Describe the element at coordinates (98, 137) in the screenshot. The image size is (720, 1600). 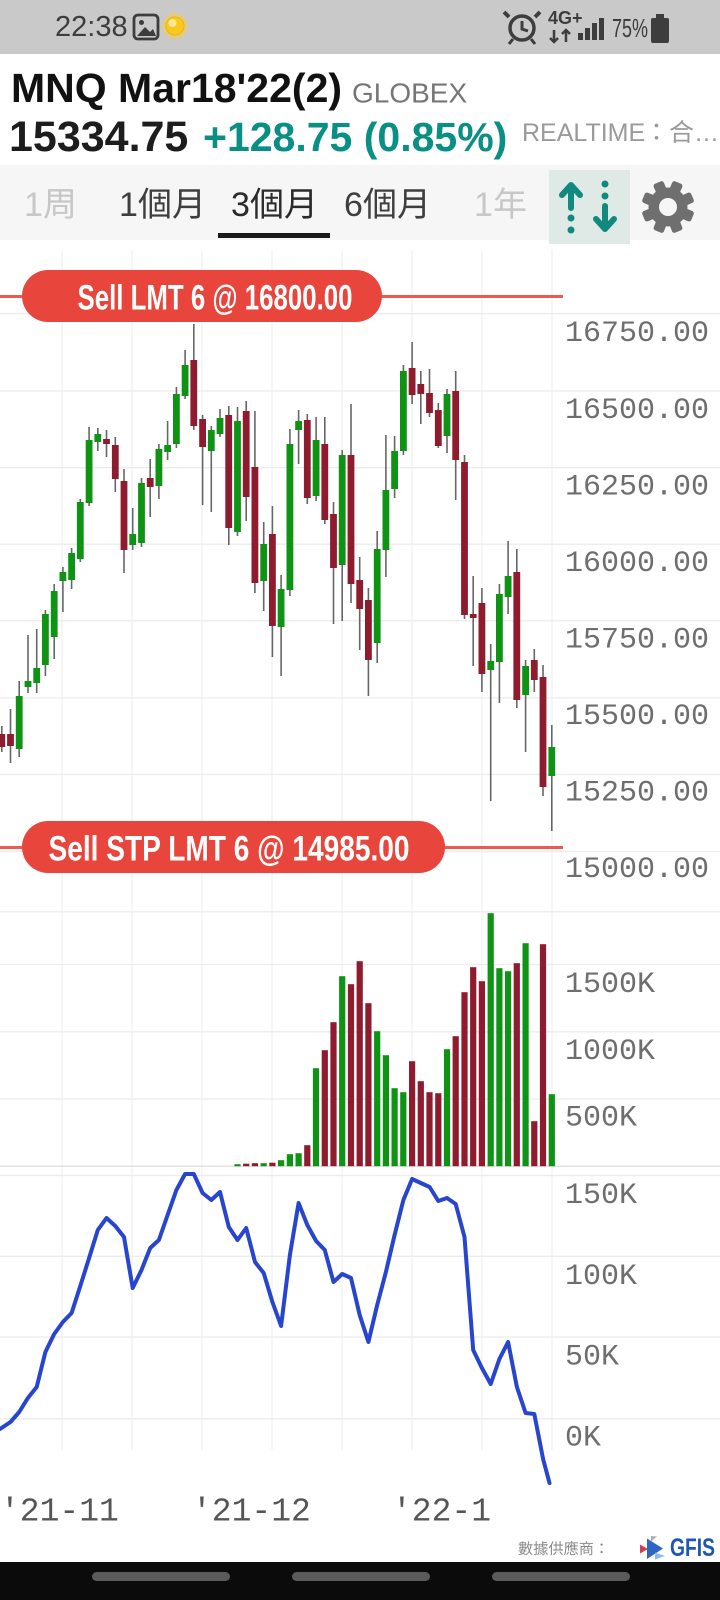
I see `svg-text: 15334.75` at that location.